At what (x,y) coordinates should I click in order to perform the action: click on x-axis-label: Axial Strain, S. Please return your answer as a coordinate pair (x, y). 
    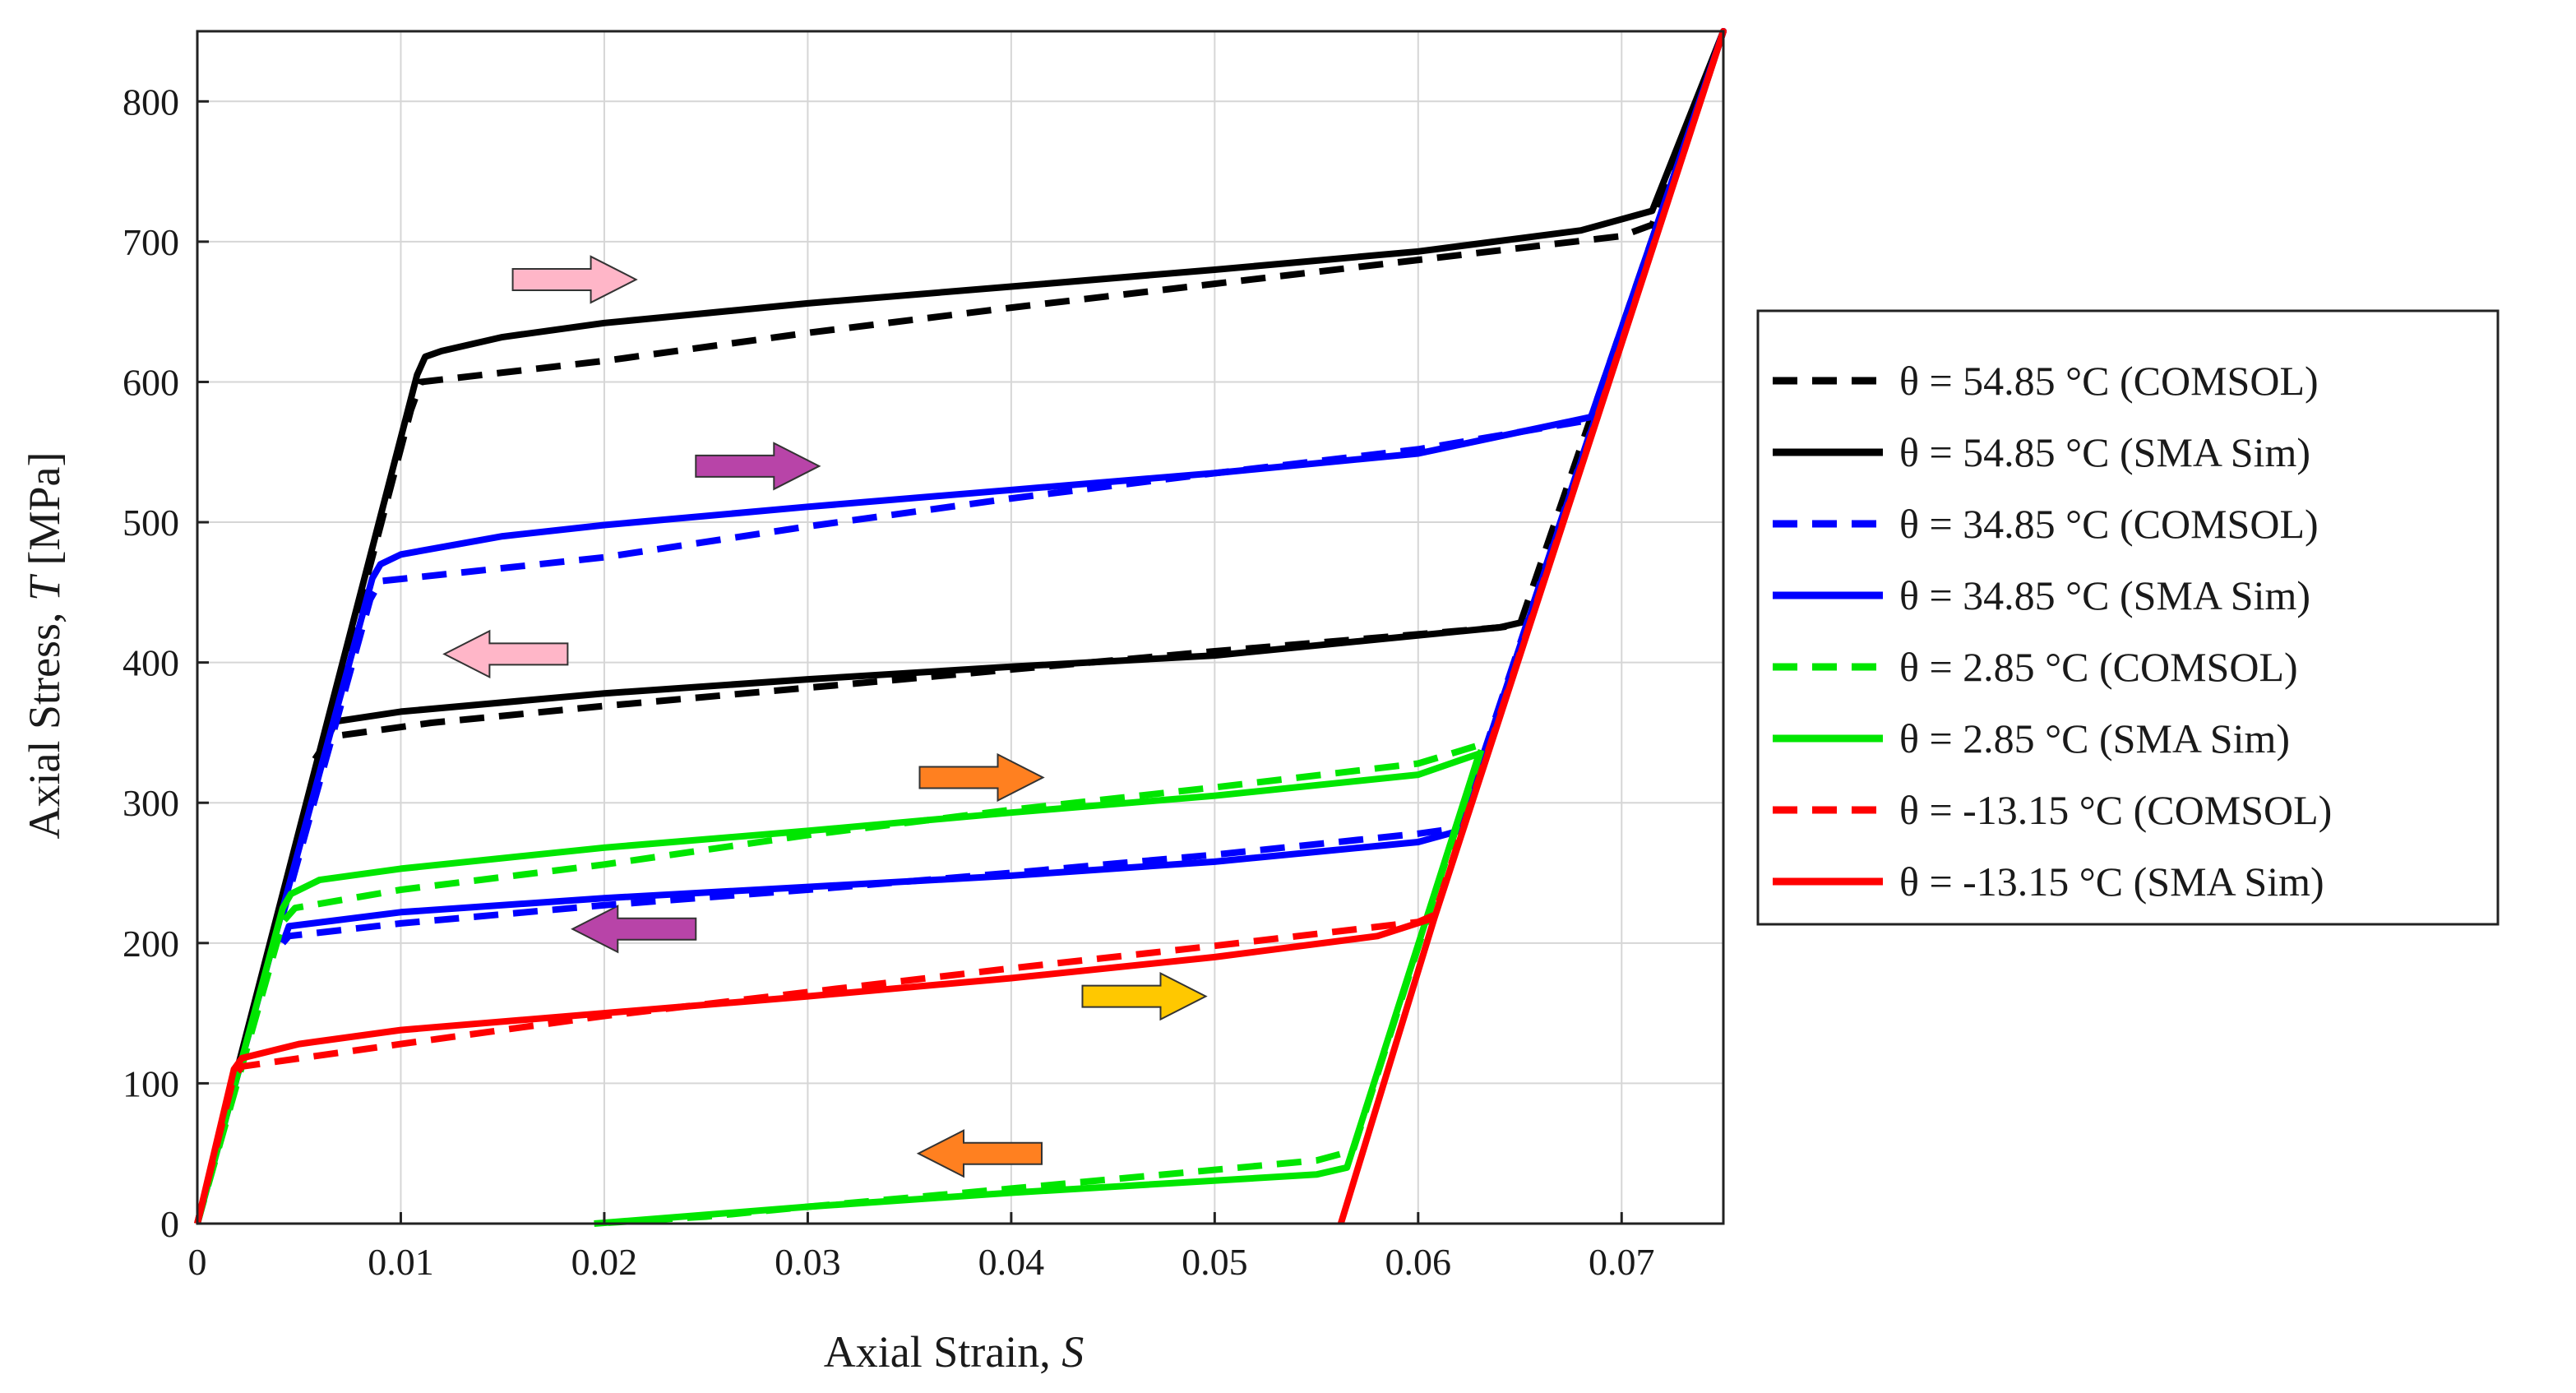
    Looking at the image, I should click on (954, 1352).